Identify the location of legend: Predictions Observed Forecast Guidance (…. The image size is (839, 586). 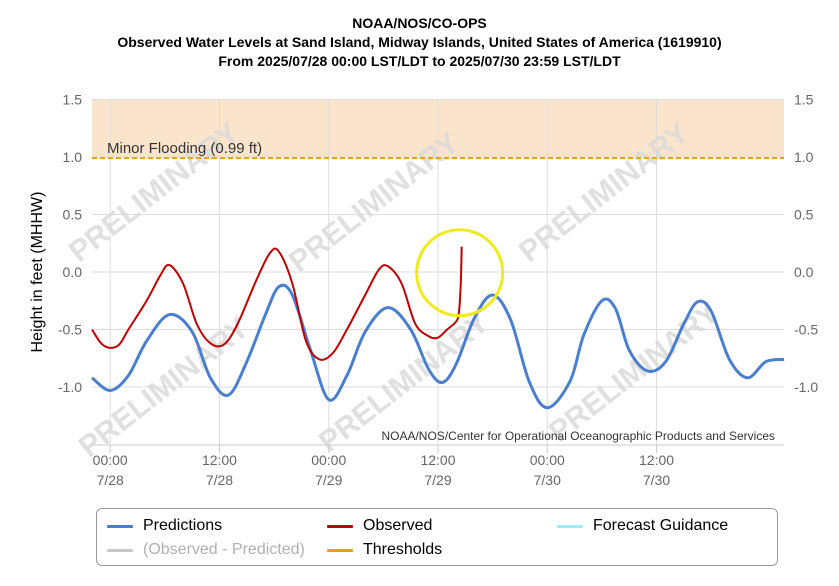
(437, 537).